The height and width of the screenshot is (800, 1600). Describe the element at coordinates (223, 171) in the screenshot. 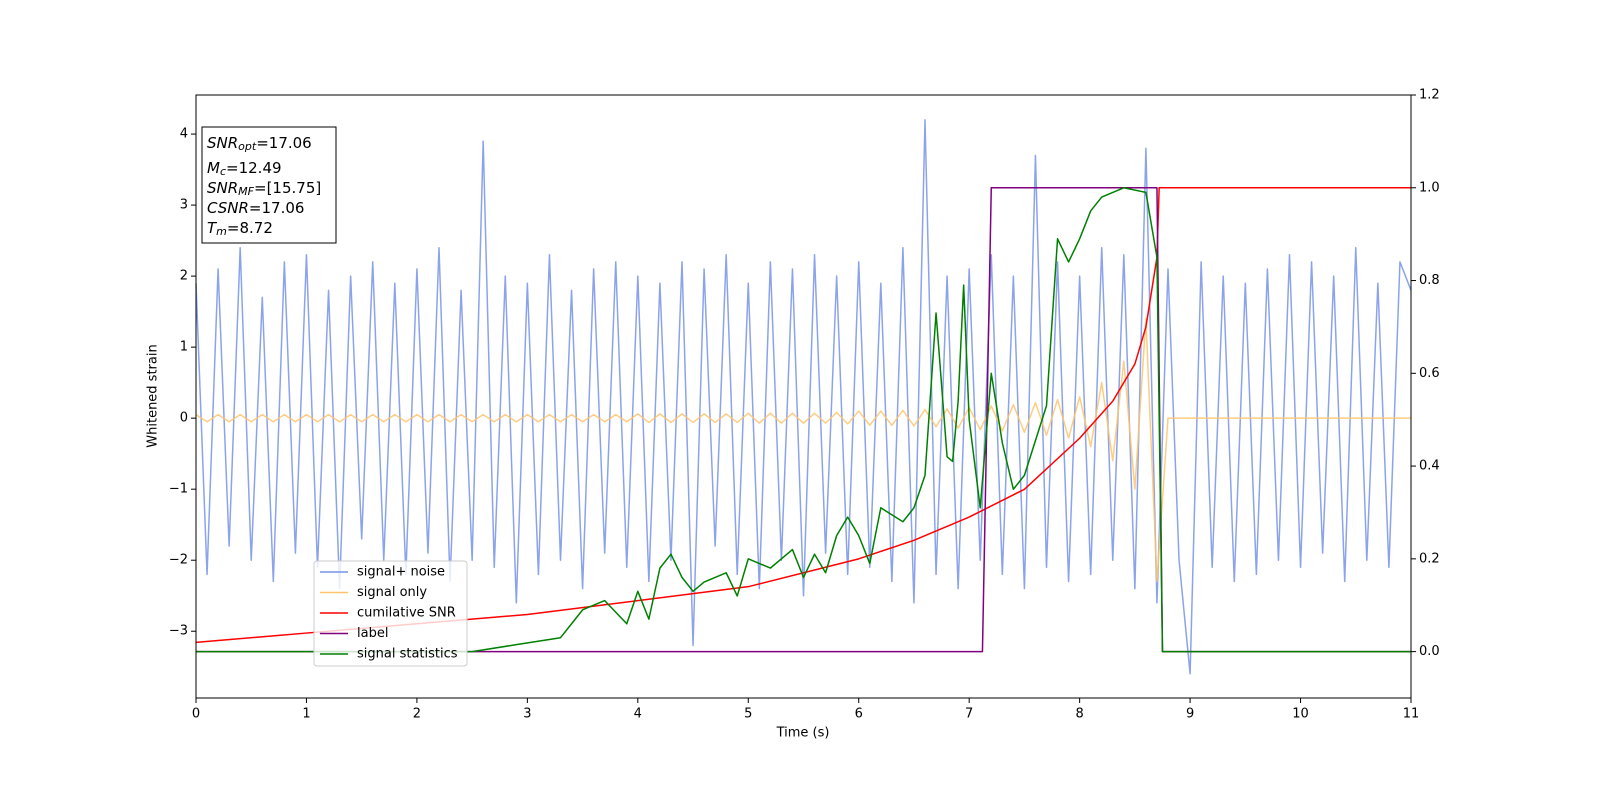

I see `annotation-part: c` at that location.